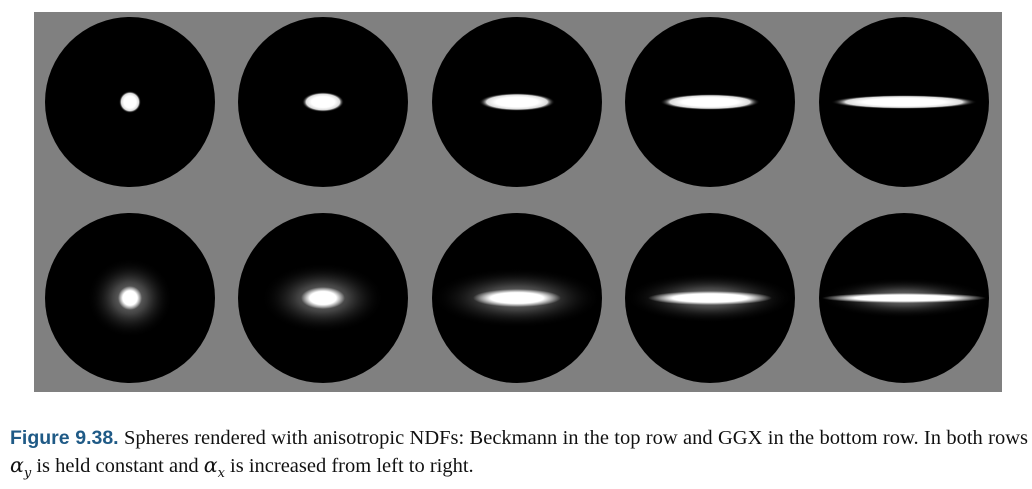 The height and width of the screenshot is (489, 1032). Describe the element at coordinates (352, 466) in the screenshot. I see `caption-text-part3: is increased from left to right.` at that location.